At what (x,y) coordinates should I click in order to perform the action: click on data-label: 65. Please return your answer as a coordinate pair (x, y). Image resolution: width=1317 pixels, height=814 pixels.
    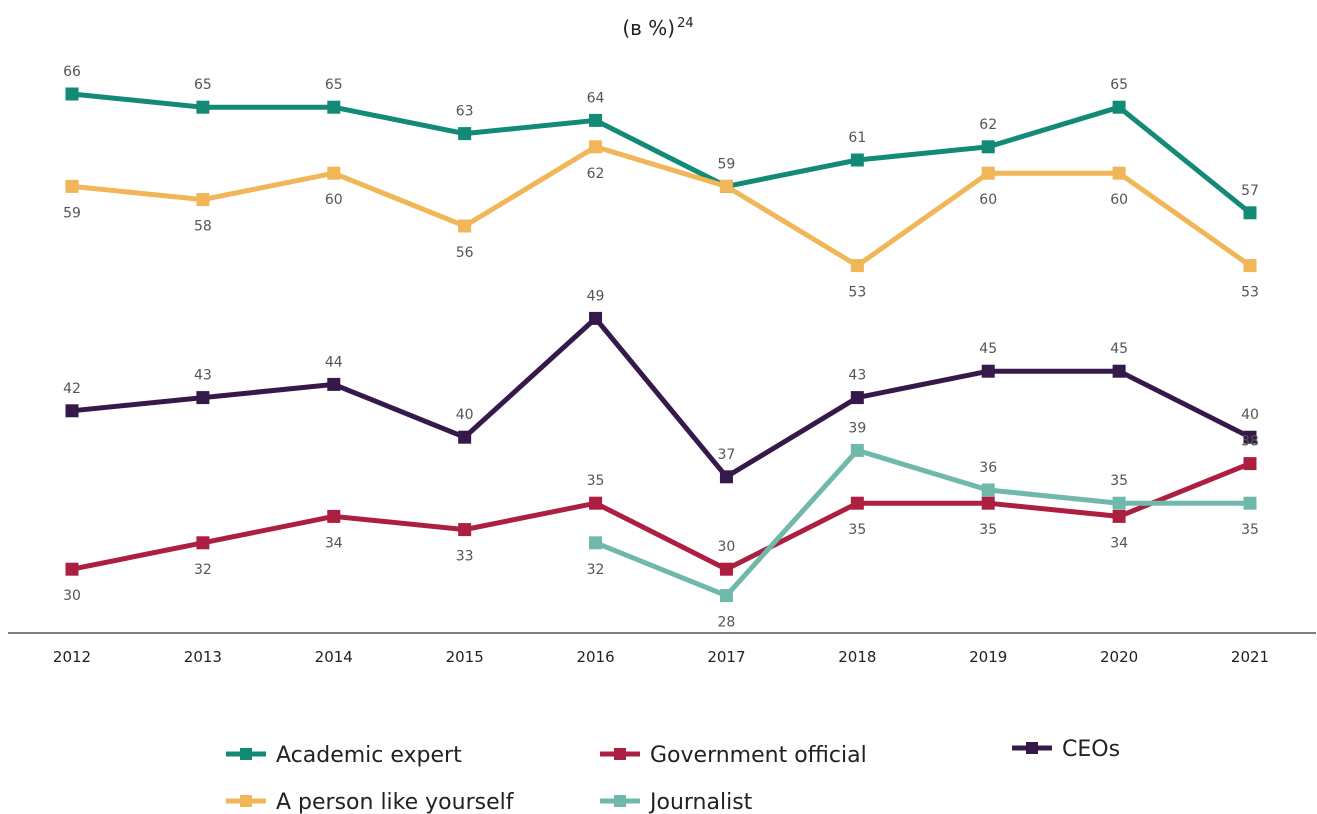
    Looking at the image, I should click on (203, 85).